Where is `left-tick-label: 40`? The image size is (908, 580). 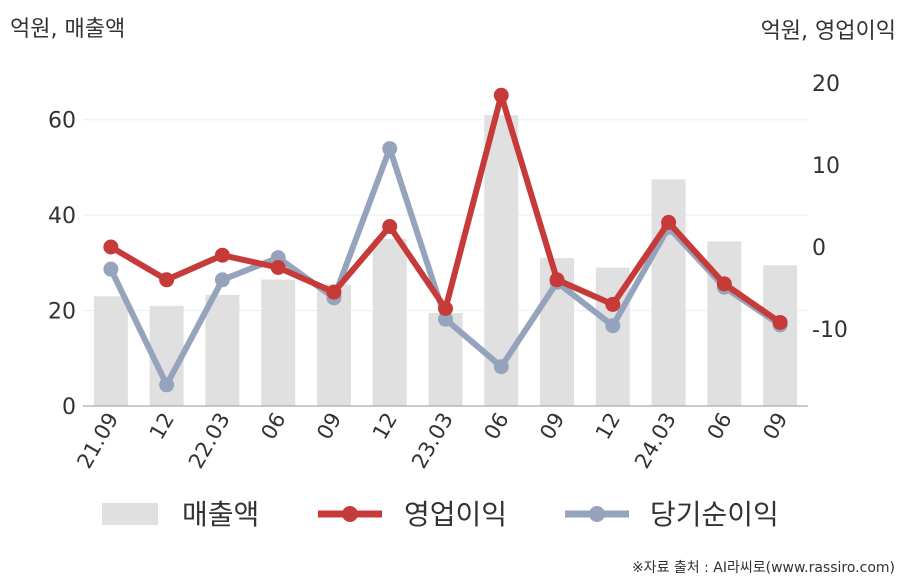 left-tick-label: 40 is located at coordinates (62, 216).